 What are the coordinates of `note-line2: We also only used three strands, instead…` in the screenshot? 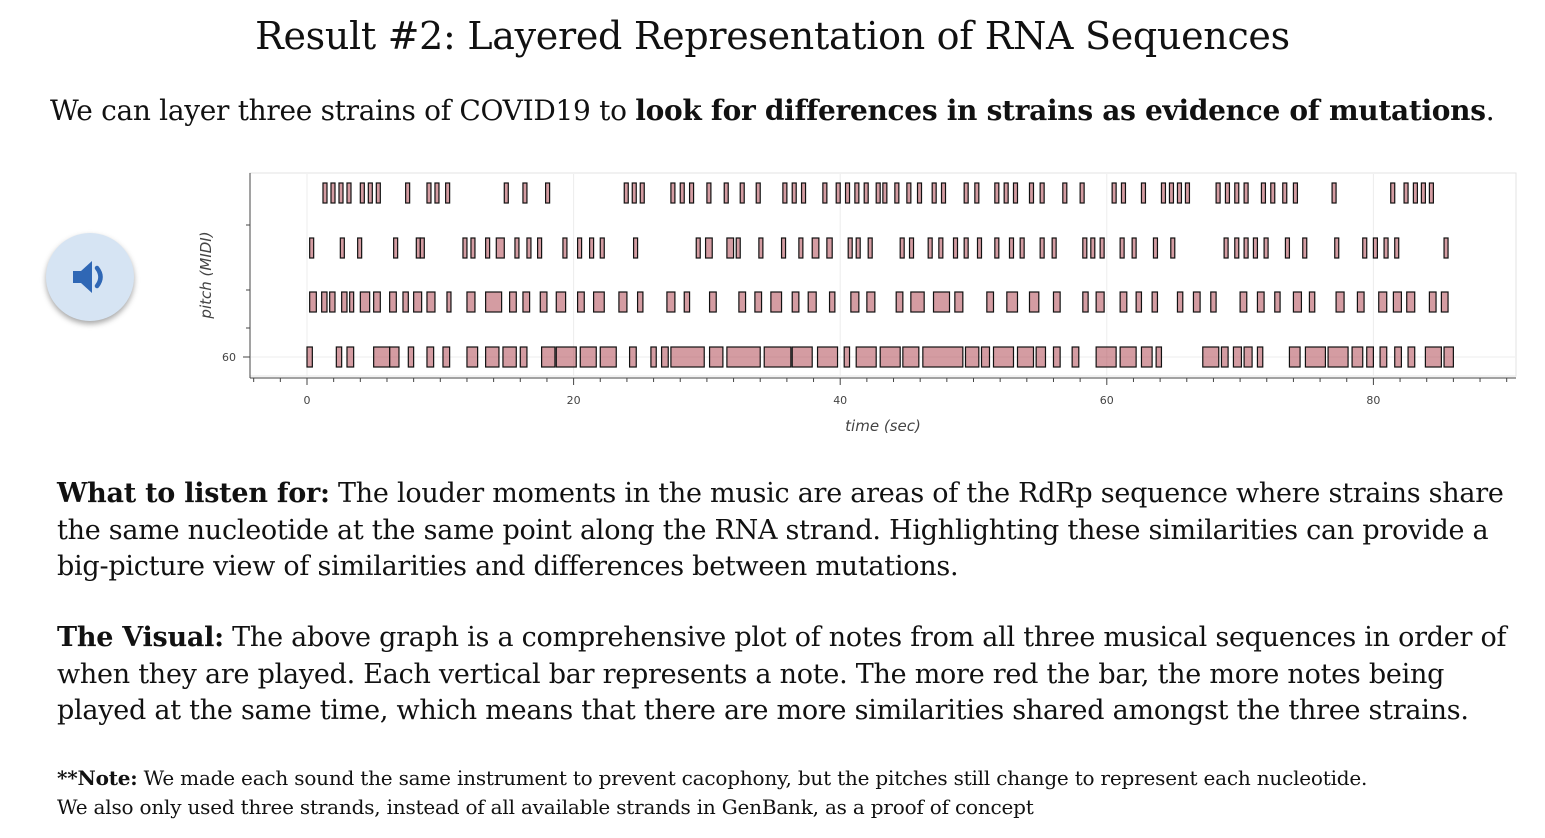 It's located at (545, 807).